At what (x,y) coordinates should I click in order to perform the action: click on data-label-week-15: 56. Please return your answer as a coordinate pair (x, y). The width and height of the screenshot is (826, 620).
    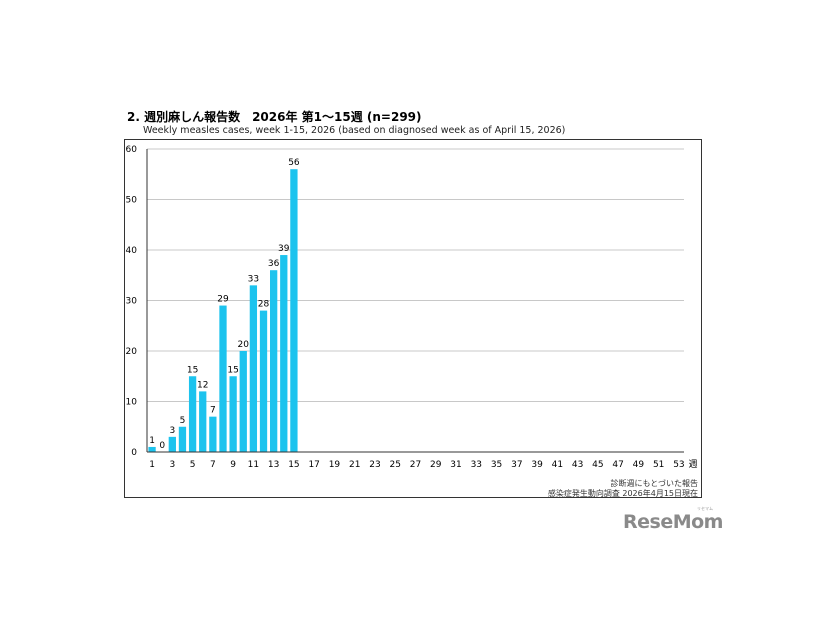
    Looking at the image, I should click on (294, 163).